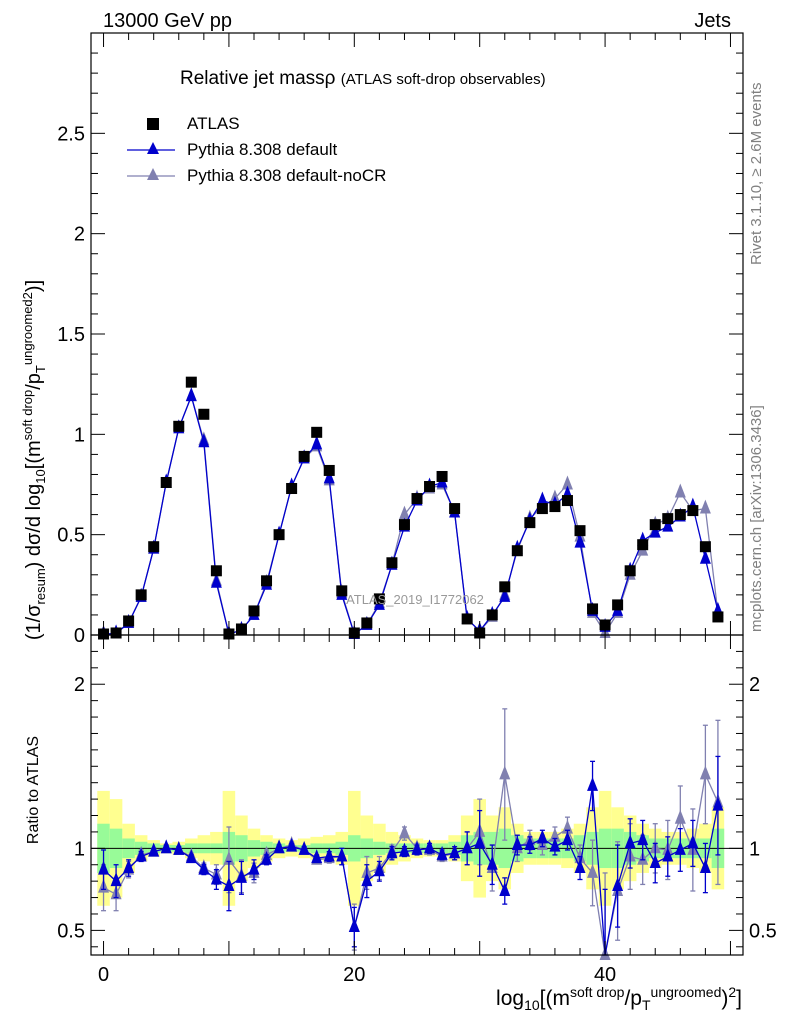 This screenshot has width=786, height=1029. What do you see at coordinates (443, 79) in the screenshot?
I see `plot-title-sub: (ATLAS soft-drop observables)` at bounding box center [443, 79].